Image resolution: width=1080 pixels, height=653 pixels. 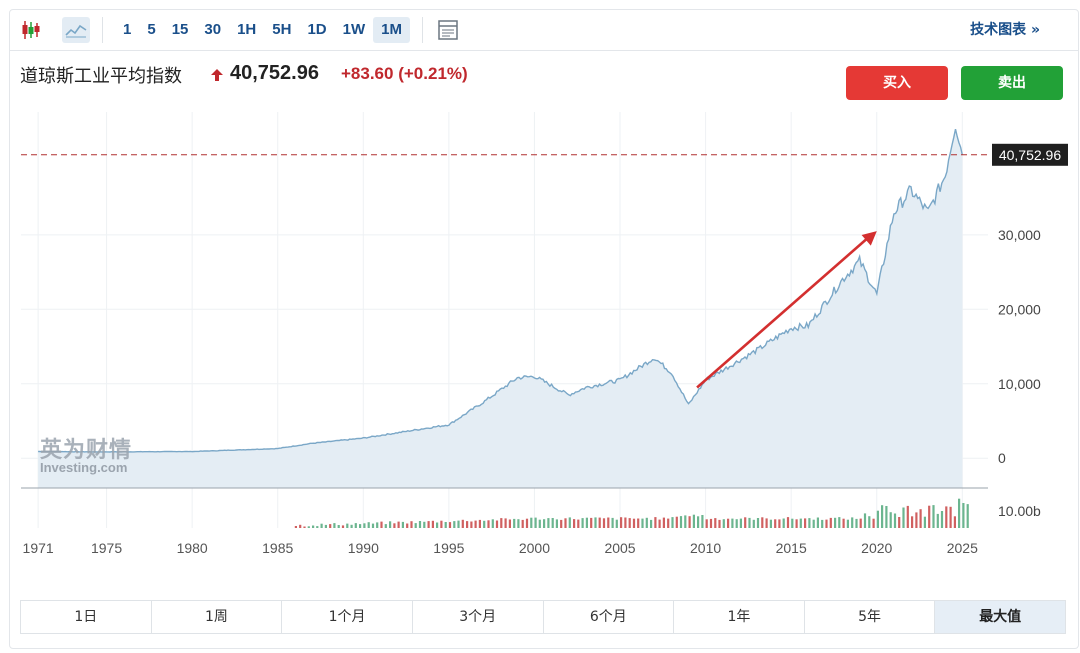 What do you see at coordinates (478, 617) in the screenshot?
I see `range-tab: 3个月` at bounding box center [478, 617].